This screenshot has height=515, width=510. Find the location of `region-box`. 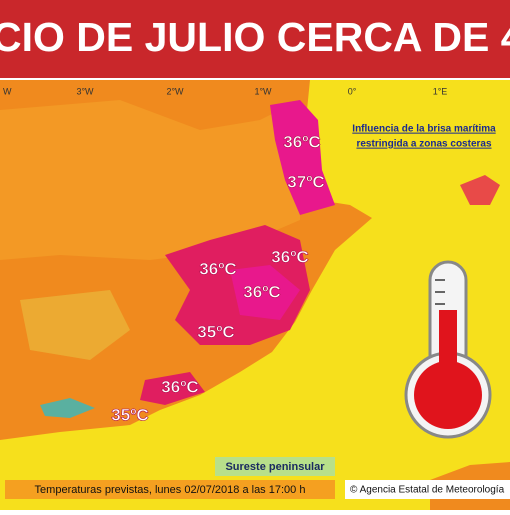

region-box is located at coordinates (275, 466).